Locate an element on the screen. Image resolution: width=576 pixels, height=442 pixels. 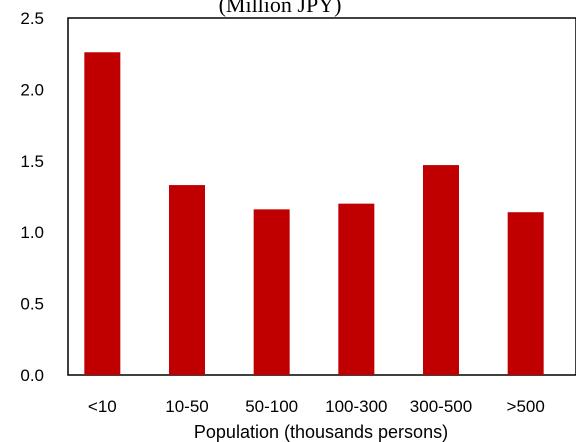
y-tick-label: 1.5 is located at coordinates (32, 161).